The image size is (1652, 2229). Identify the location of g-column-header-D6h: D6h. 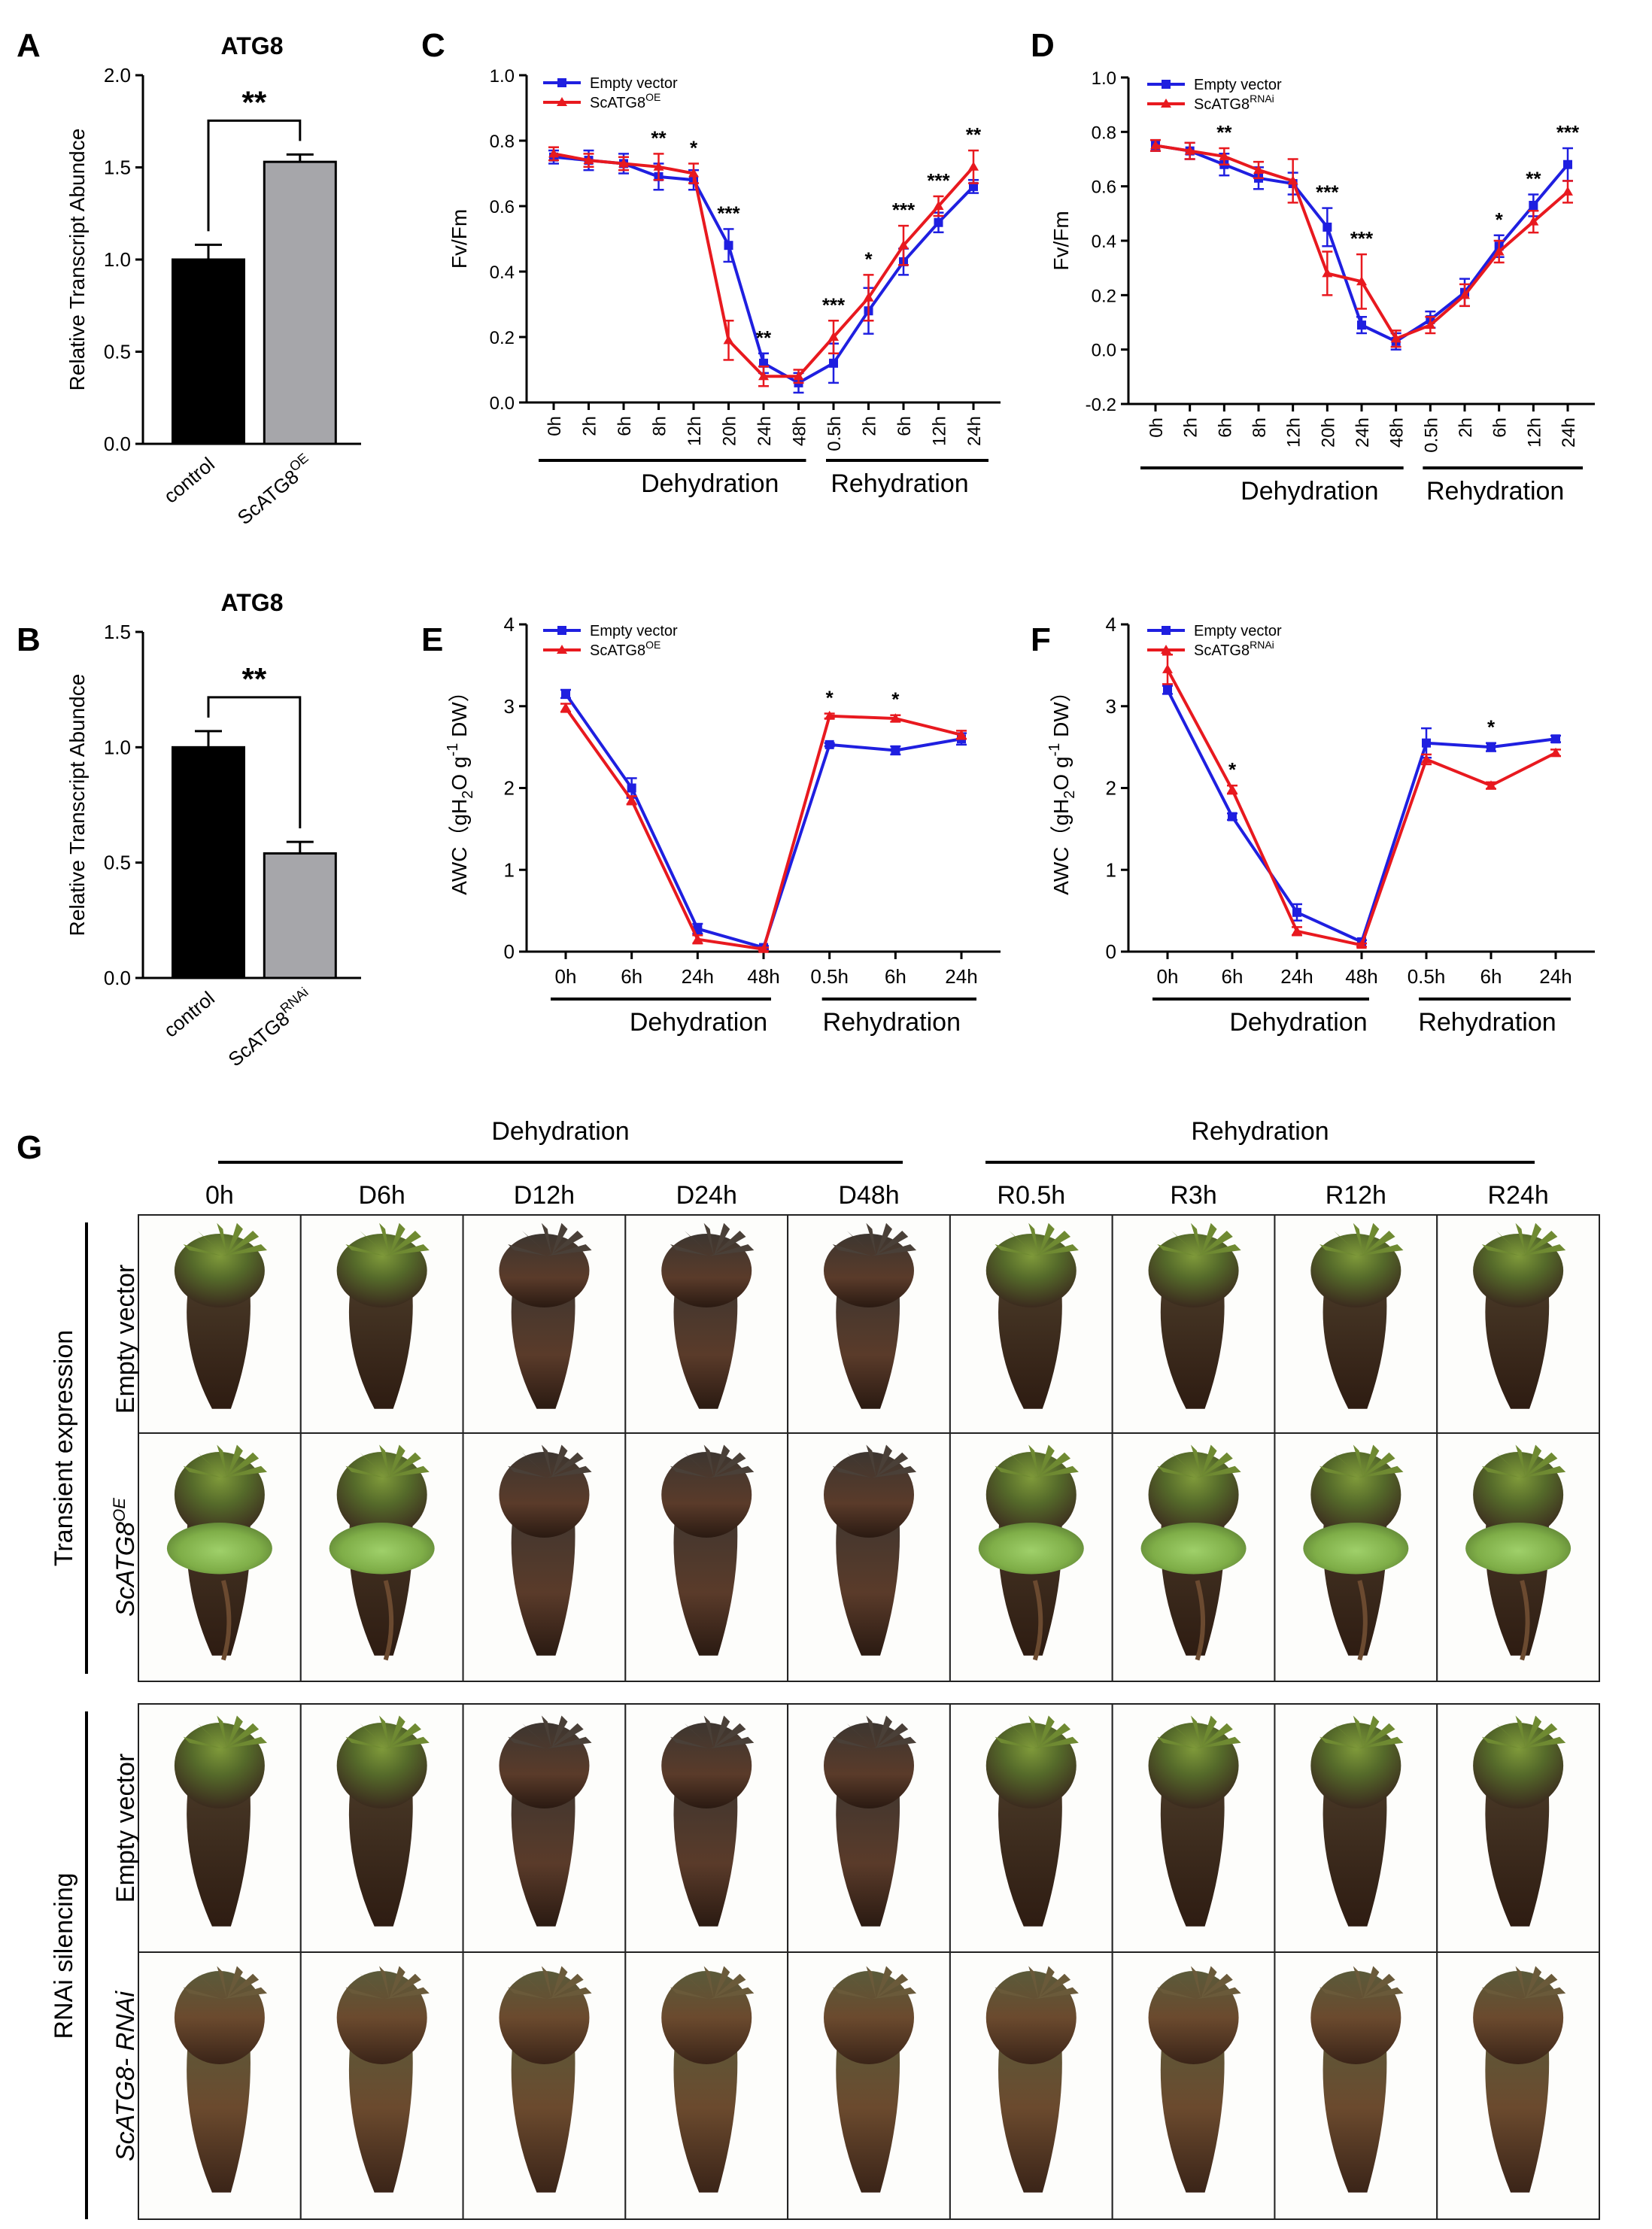
(382, 1195).